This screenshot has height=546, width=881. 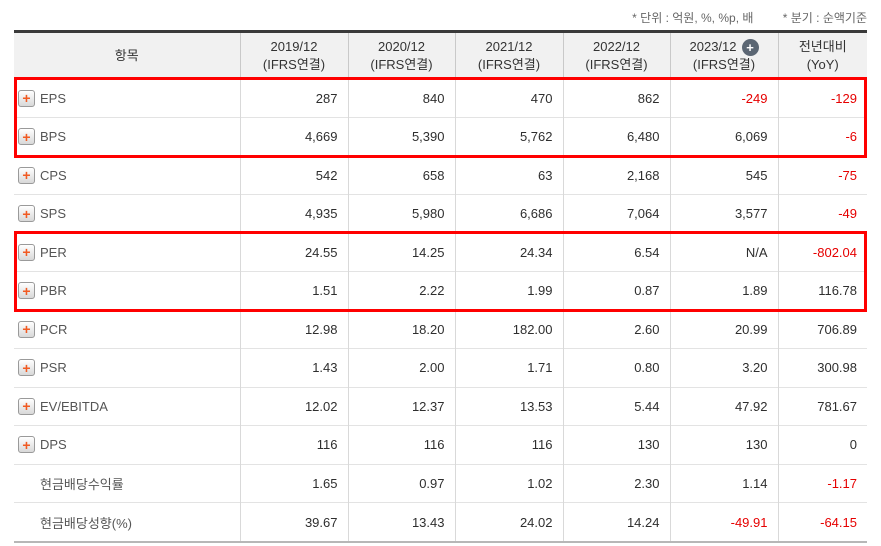 What do you see at coordinates (401, 175) in the screenshot?
I see `value-cell: 658` at bounding box center [401, 175].